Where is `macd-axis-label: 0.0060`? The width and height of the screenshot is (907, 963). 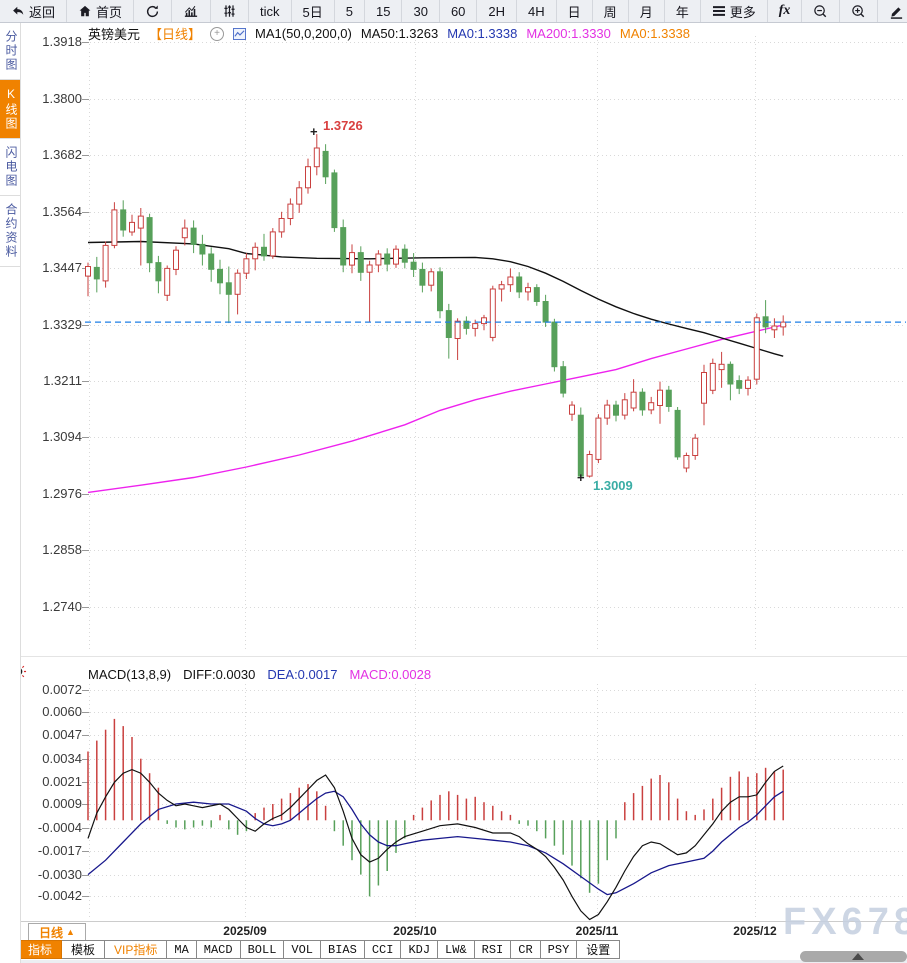 macd-axis-label: 0.0060 is located at coordinates (62, 711).